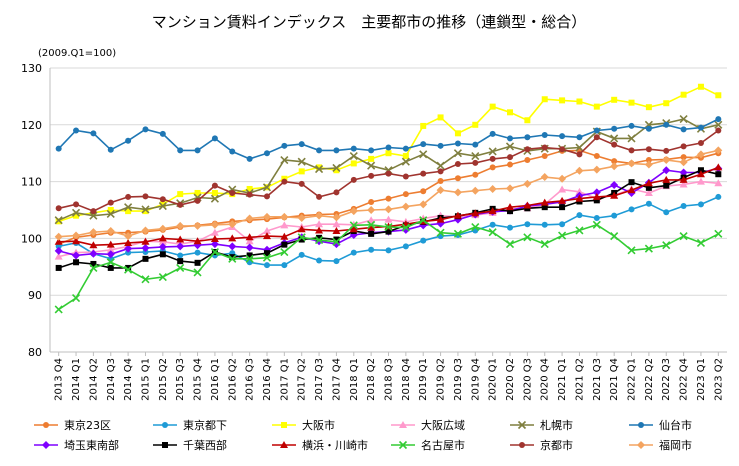  I want to click on y-tick-label: 120, so click(31, 125).